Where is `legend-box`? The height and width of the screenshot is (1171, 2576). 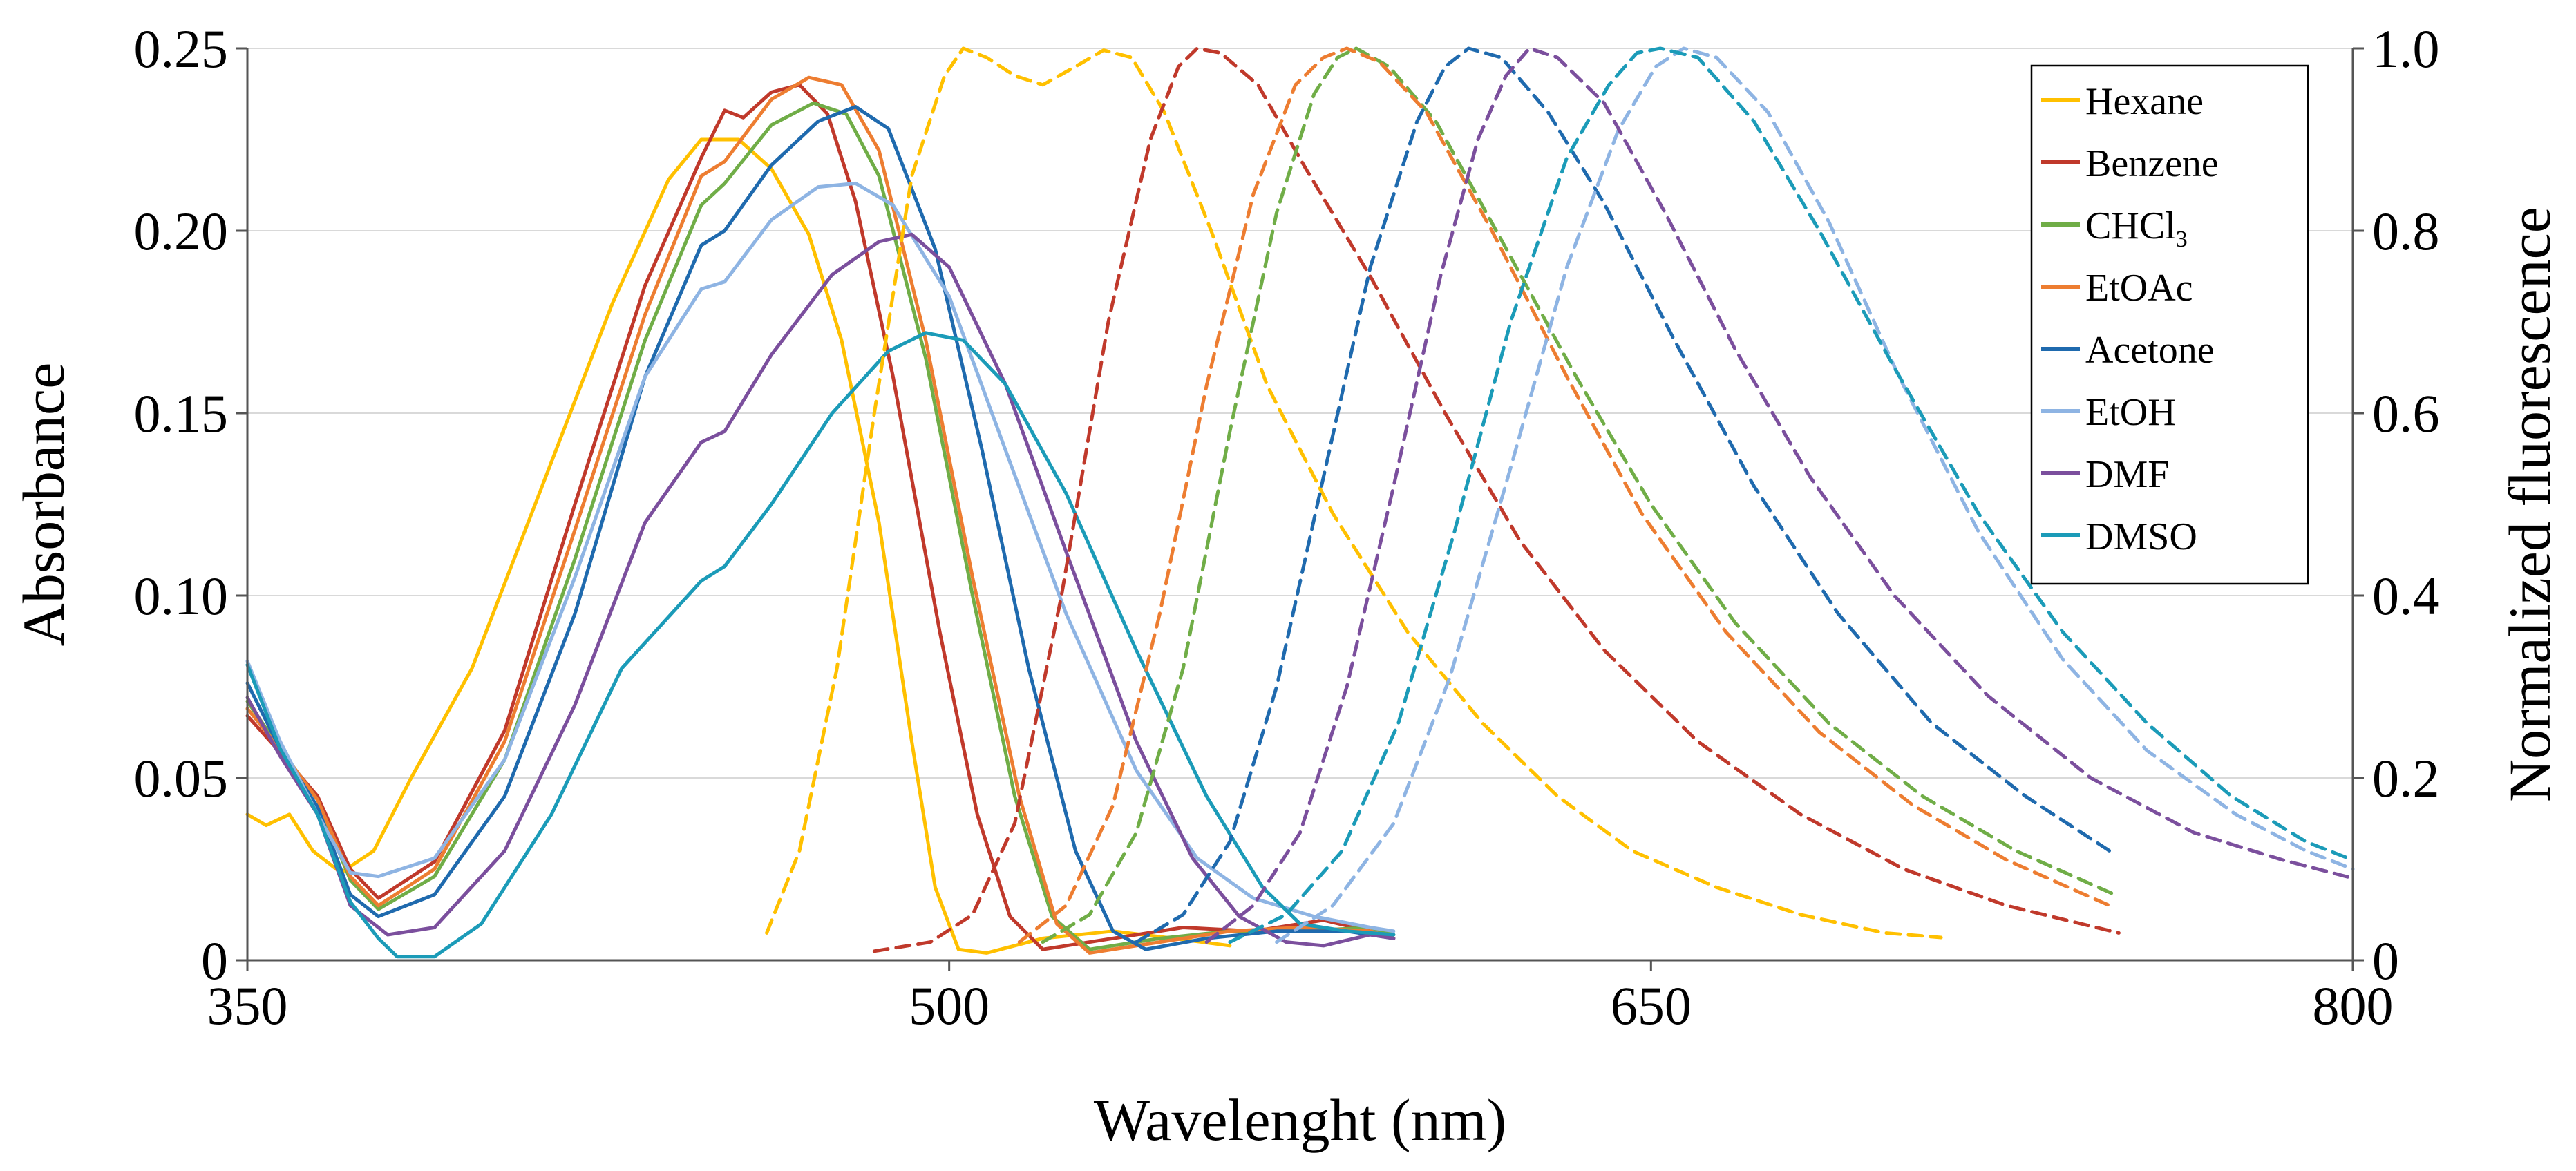
legend-box is located at coordinates (2169, 324).